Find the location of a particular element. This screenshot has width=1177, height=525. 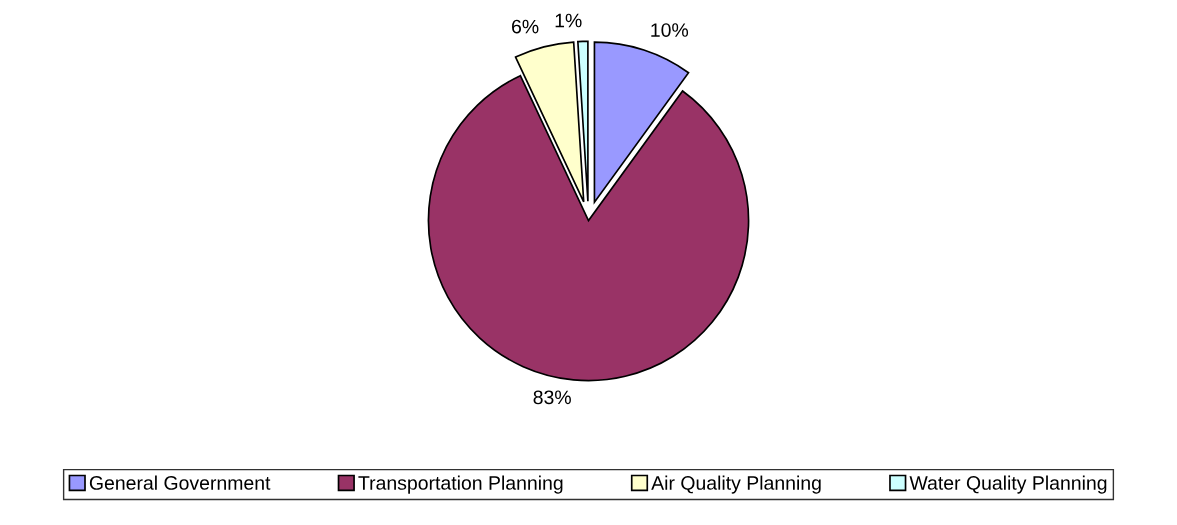

data-label: 83% is located at coordinates (552, 397).